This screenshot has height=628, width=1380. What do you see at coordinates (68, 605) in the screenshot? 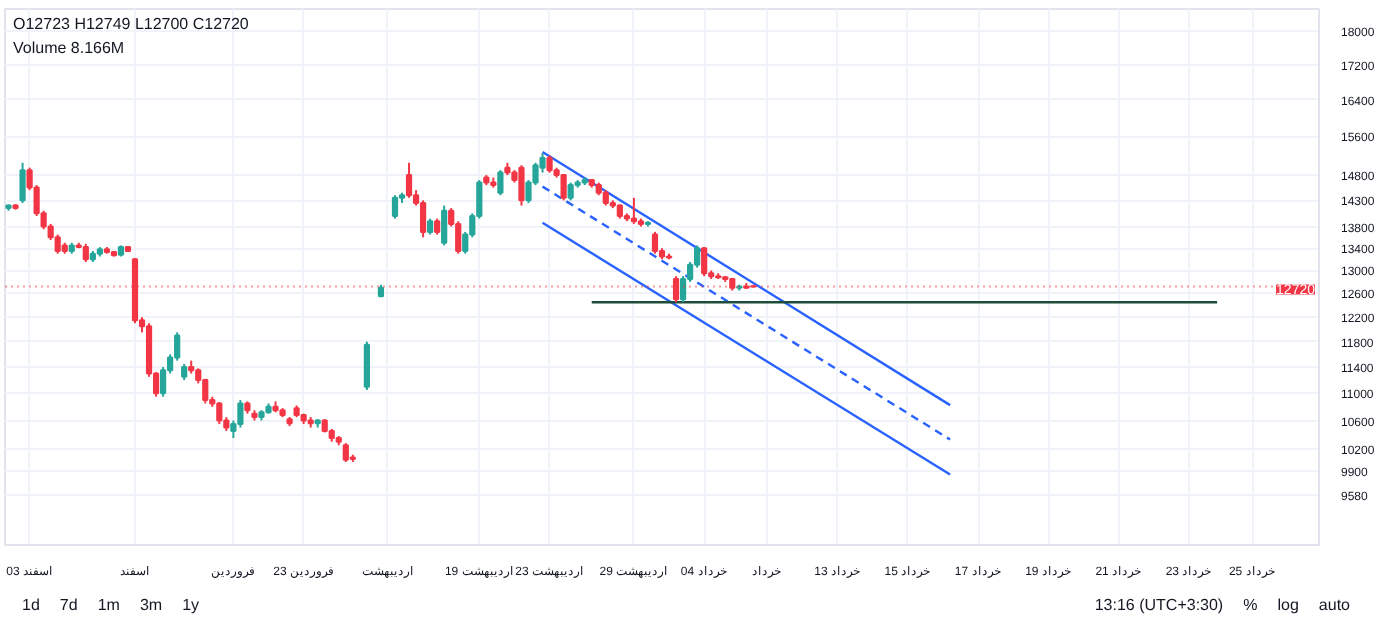
I see `text: 7d` at bounding box center [68, 605].